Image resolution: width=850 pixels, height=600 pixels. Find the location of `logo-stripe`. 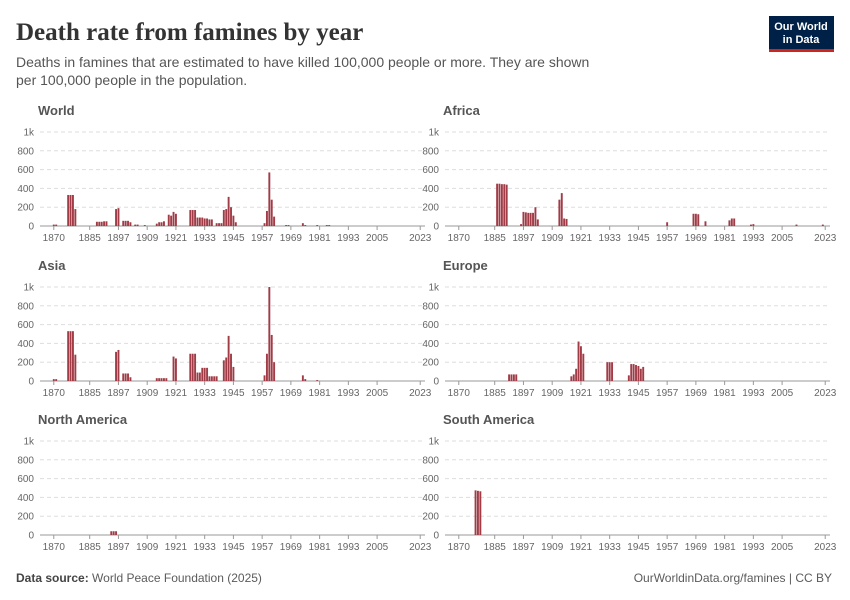

logo-stripe is located at coordinates (801, 50).